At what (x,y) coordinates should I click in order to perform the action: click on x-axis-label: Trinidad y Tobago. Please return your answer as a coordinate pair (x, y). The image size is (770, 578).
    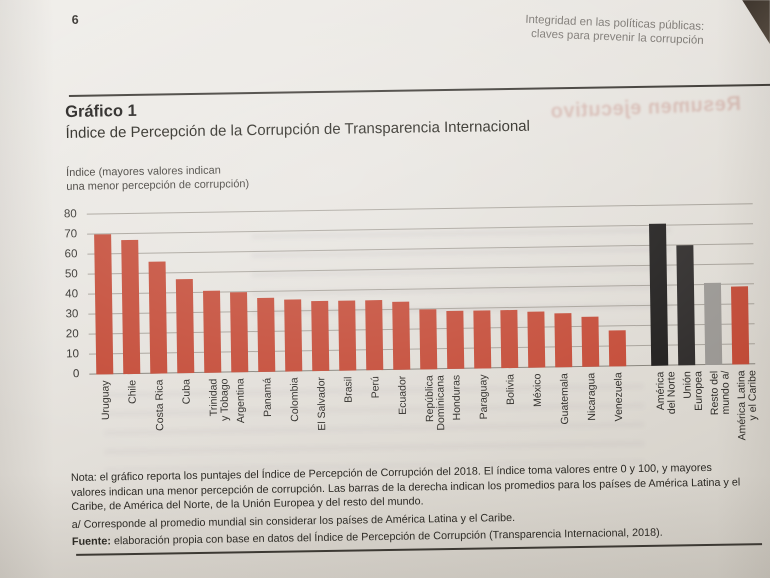
    Looking at the image, I should click on (218, 400).